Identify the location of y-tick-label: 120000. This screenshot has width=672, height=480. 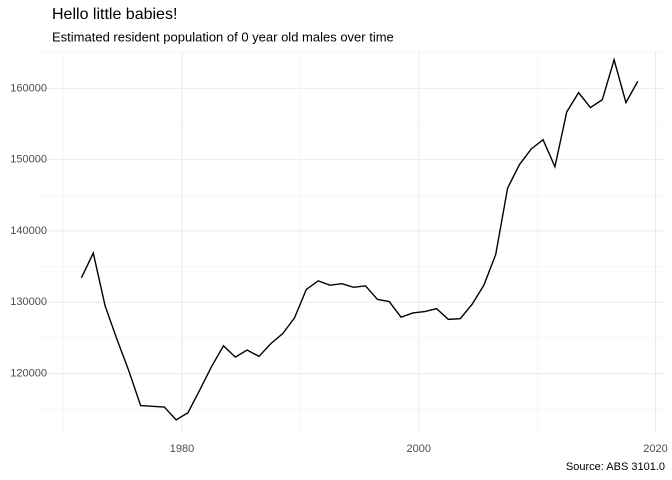
(28, 373).